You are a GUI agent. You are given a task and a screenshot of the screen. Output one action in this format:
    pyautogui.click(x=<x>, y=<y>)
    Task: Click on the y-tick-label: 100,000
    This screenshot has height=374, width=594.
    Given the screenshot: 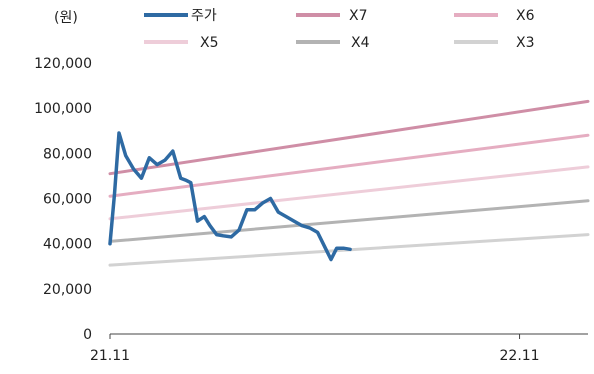 What is the action you would take?
    pyautogui.click(x=63, y=109)
    